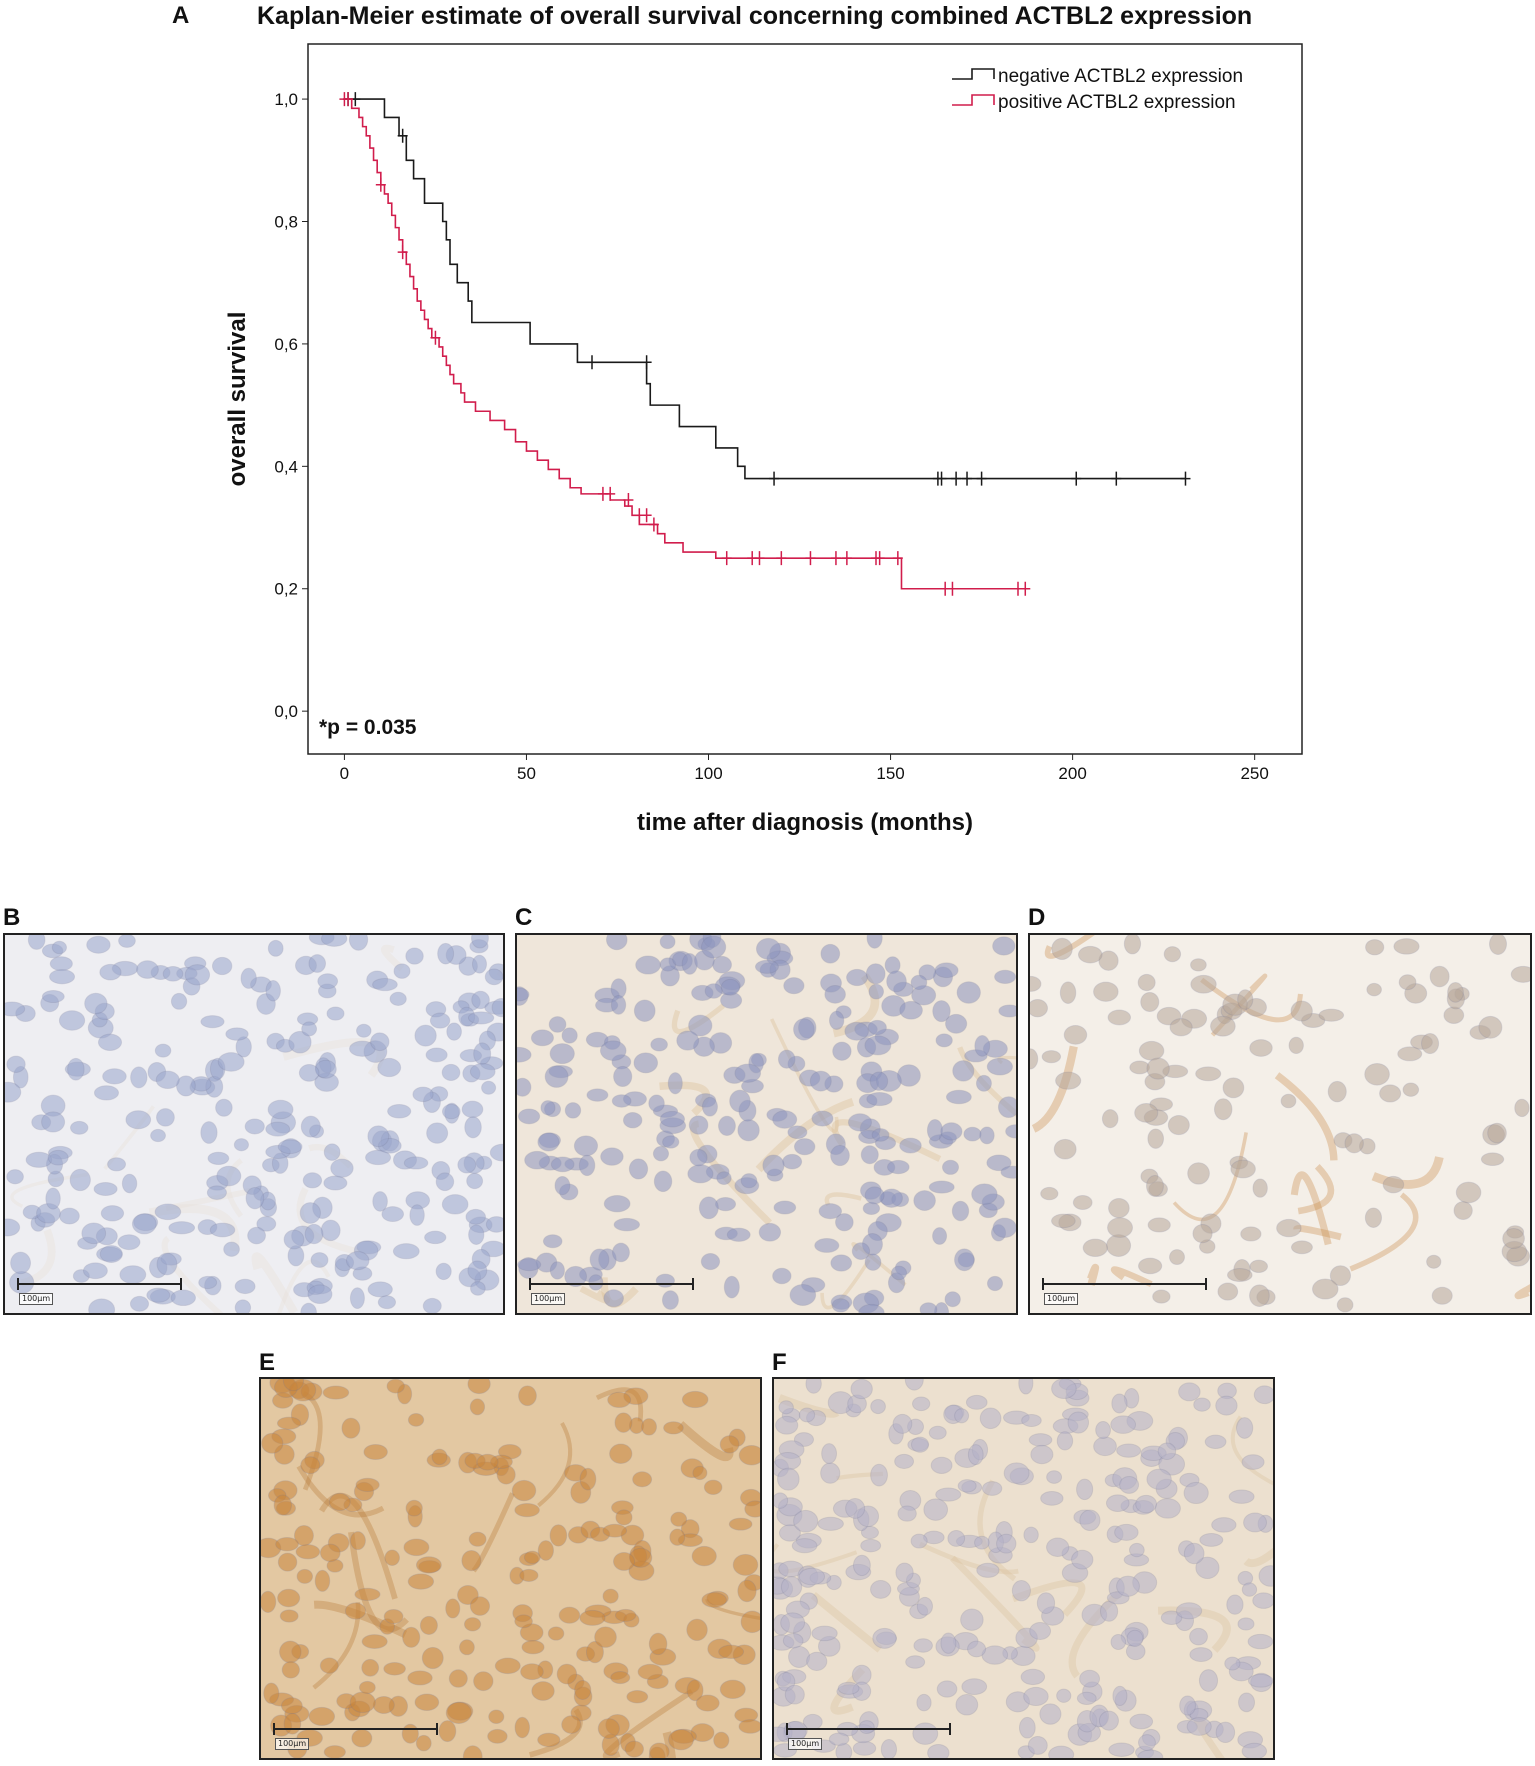  What do you see at coordinates (36, 1299) in the screenshot?
I see `scale-bar-label: 100µm` at bounding box center [36, 1299].